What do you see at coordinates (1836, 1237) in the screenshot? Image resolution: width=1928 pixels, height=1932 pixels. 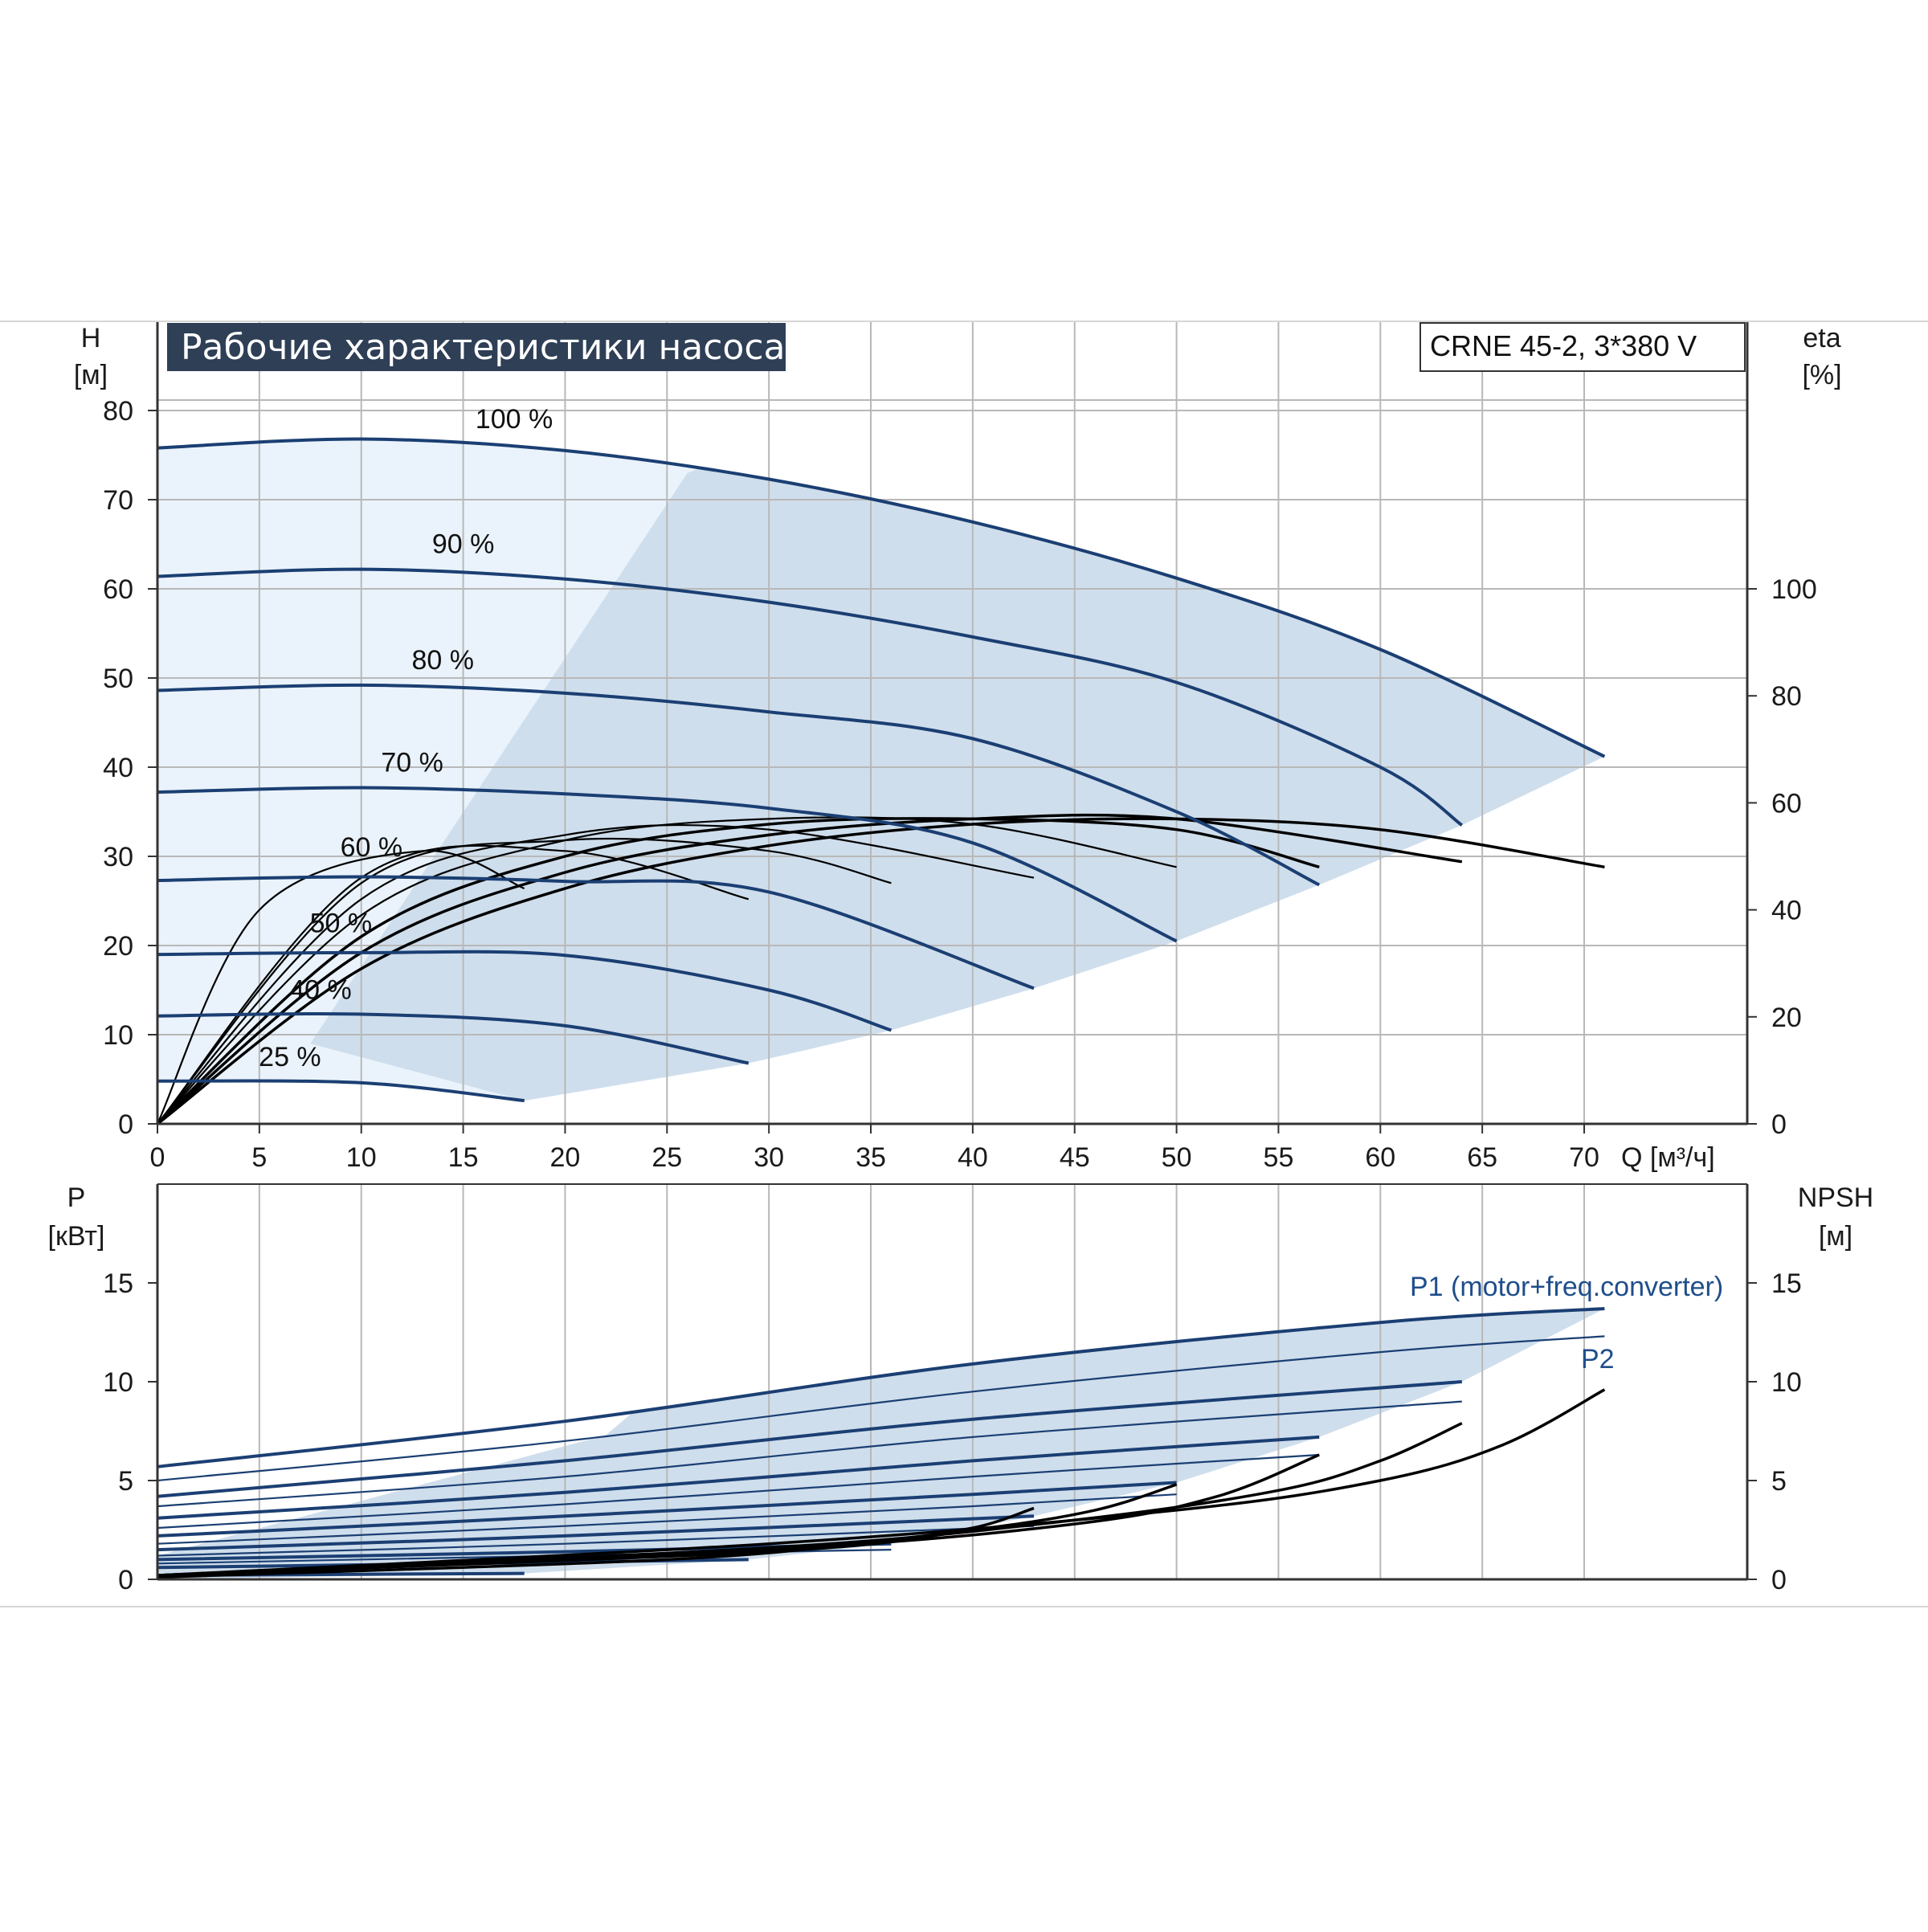 I see `npsh-axis-unit: [м]` at bounding box center [1836, 1237].